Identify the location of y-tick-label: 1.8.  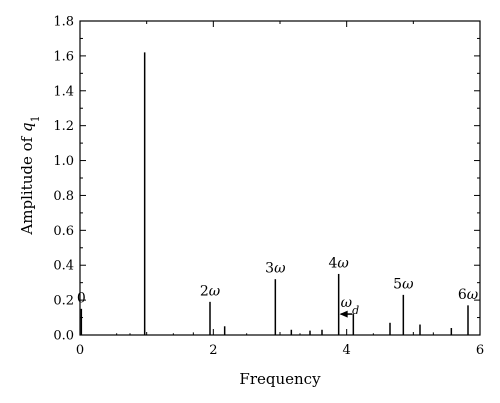
(63, 22).